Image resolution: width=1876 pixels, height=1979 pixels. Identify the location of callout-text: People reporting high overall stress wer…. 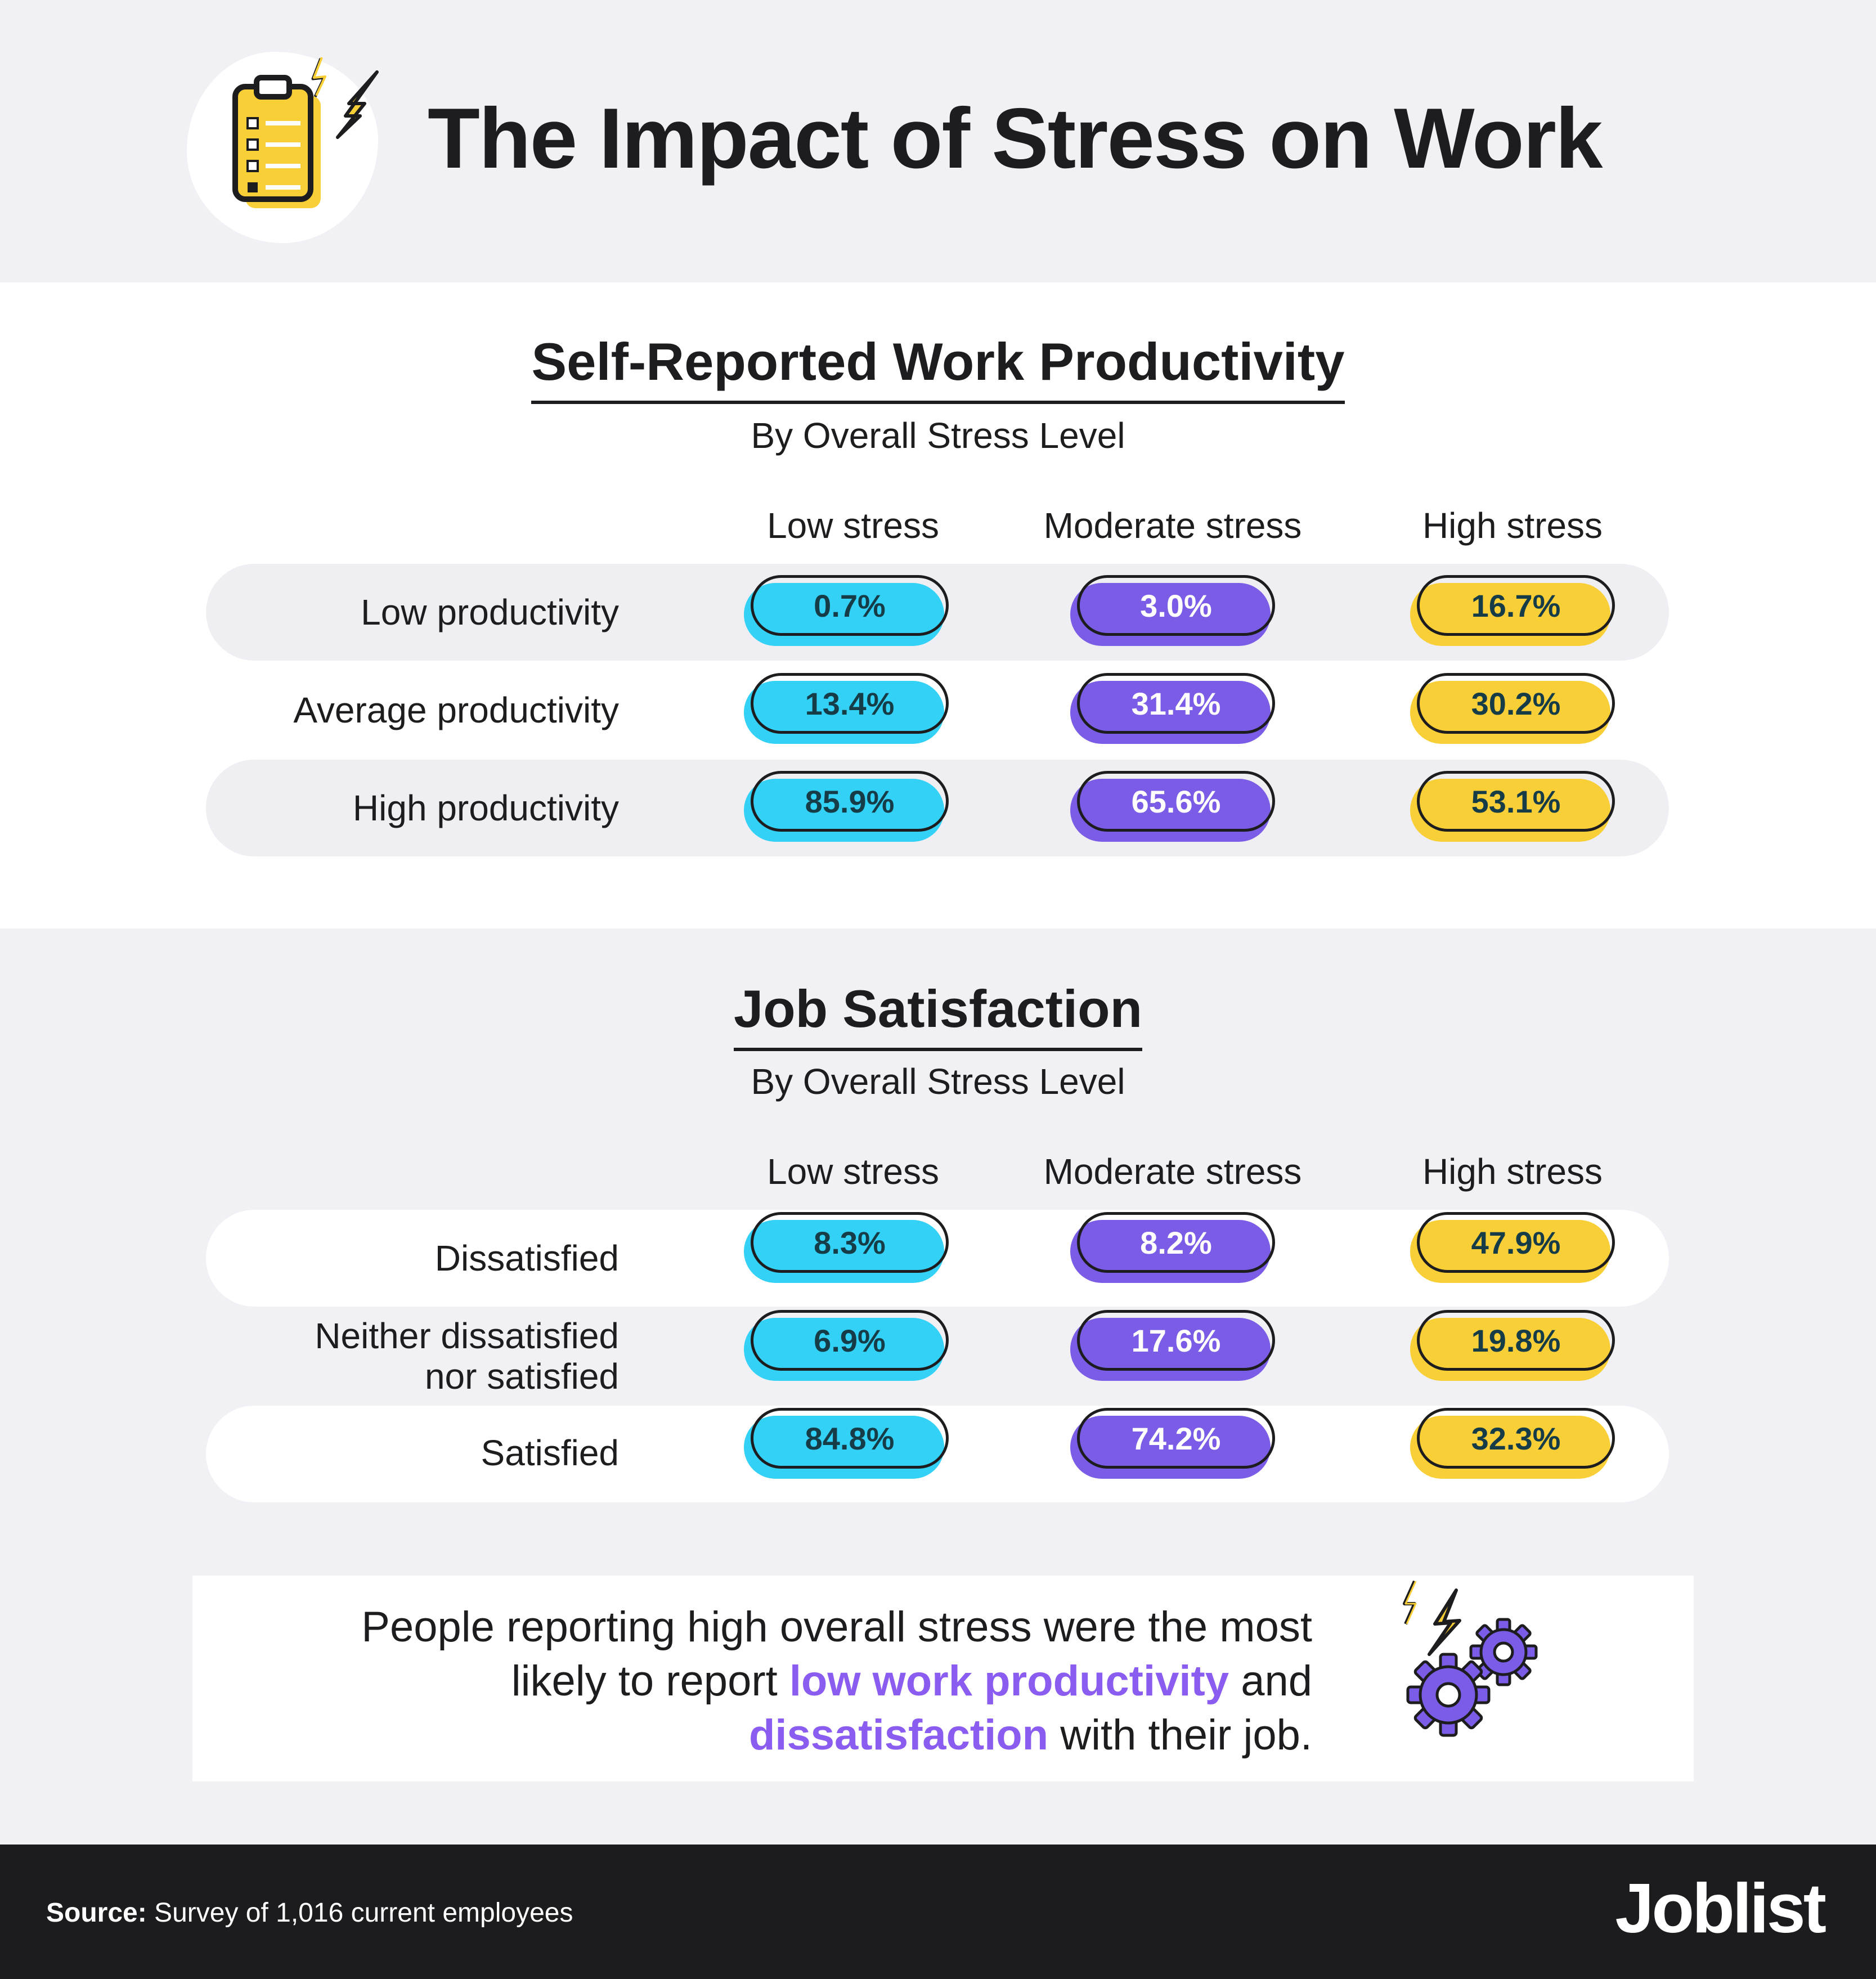
(836, 1681).